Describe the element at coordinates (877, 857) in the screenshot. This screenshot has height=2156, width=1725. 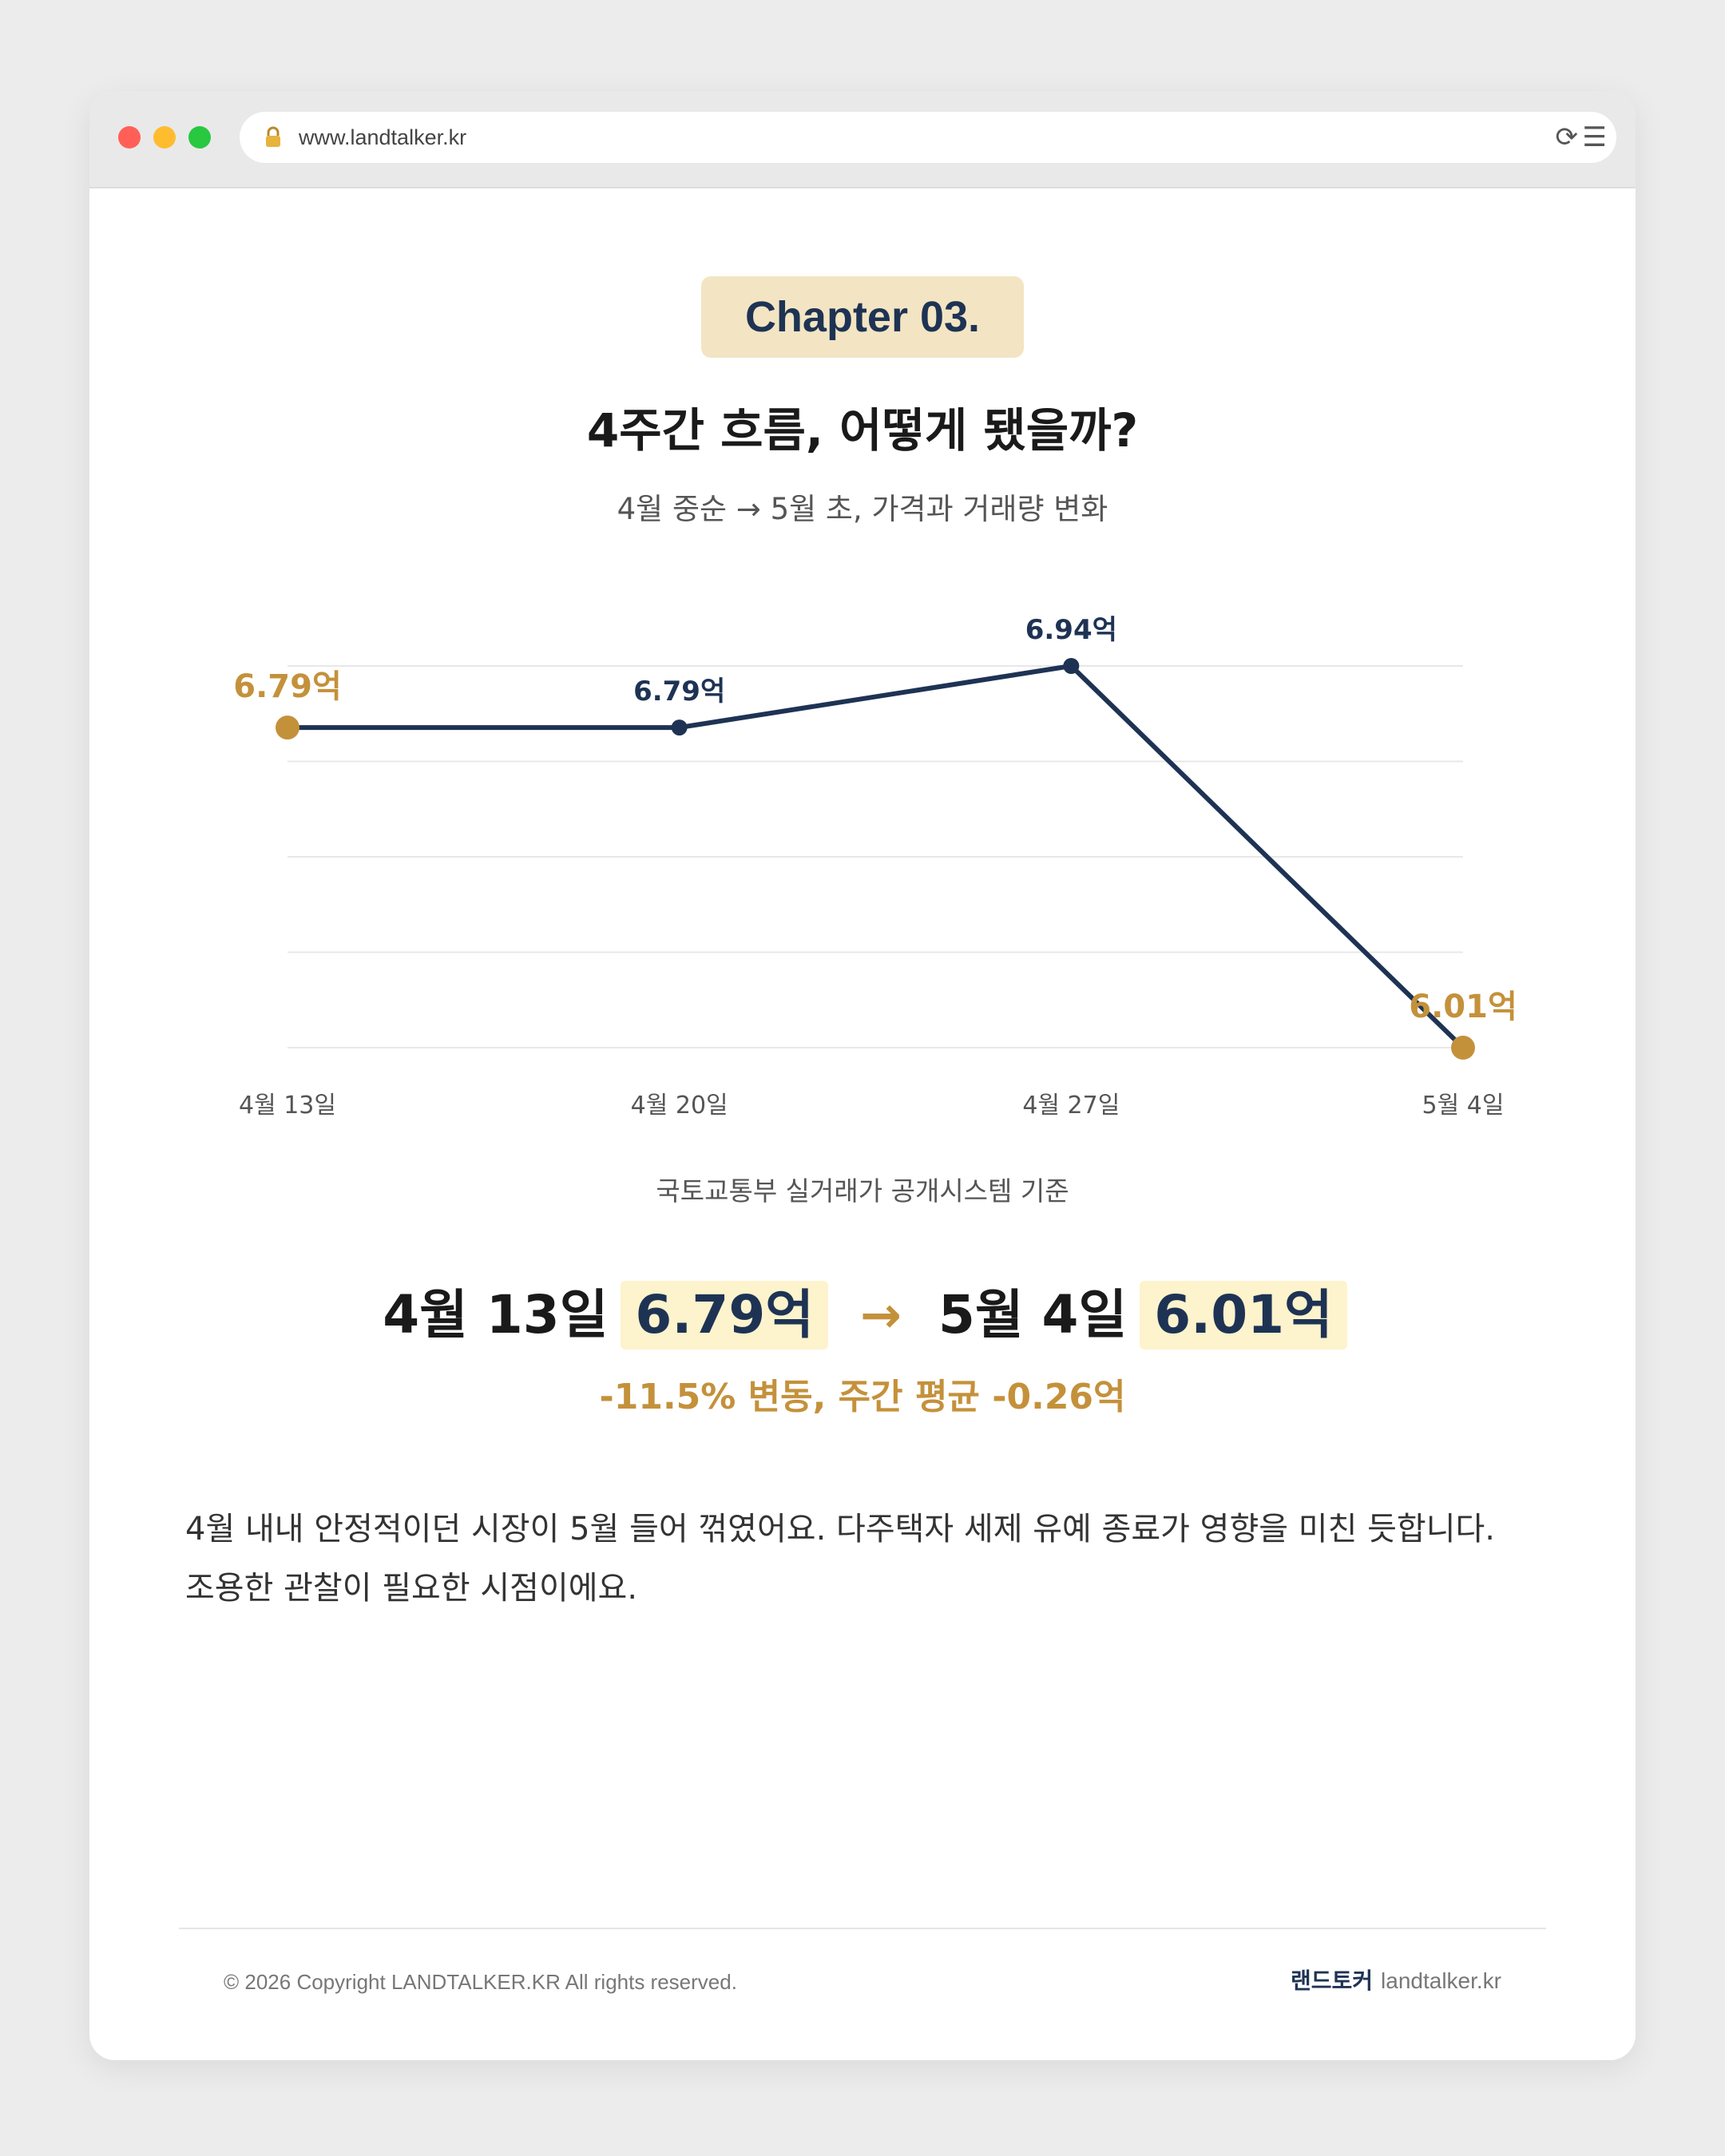
I see `series-line` at that location.